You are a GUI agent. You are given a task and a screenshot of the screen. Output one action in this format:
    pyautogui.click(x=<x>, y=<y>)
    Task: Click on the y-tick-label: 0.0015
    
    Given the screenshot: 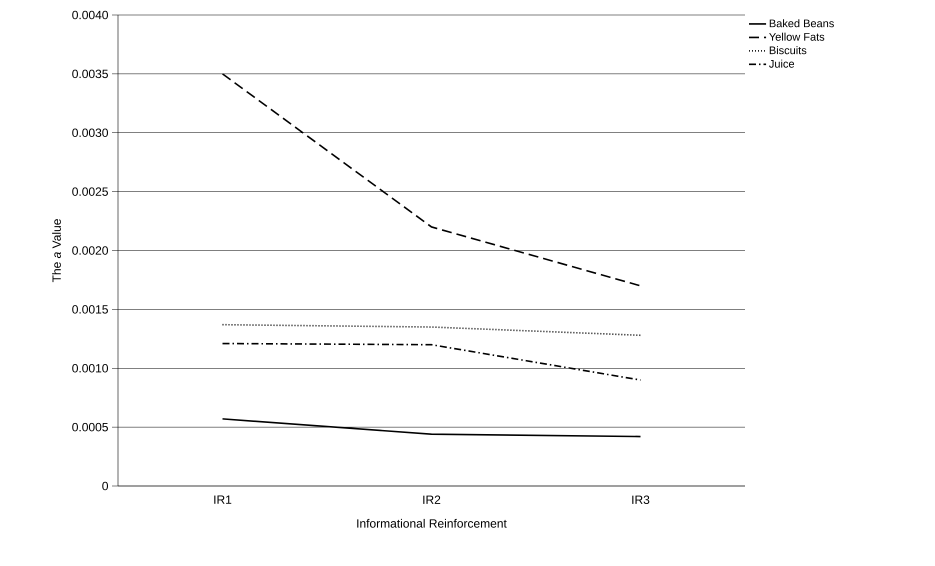 What is the action you would take?
    pyautogui.click(x=90, y=309)
    